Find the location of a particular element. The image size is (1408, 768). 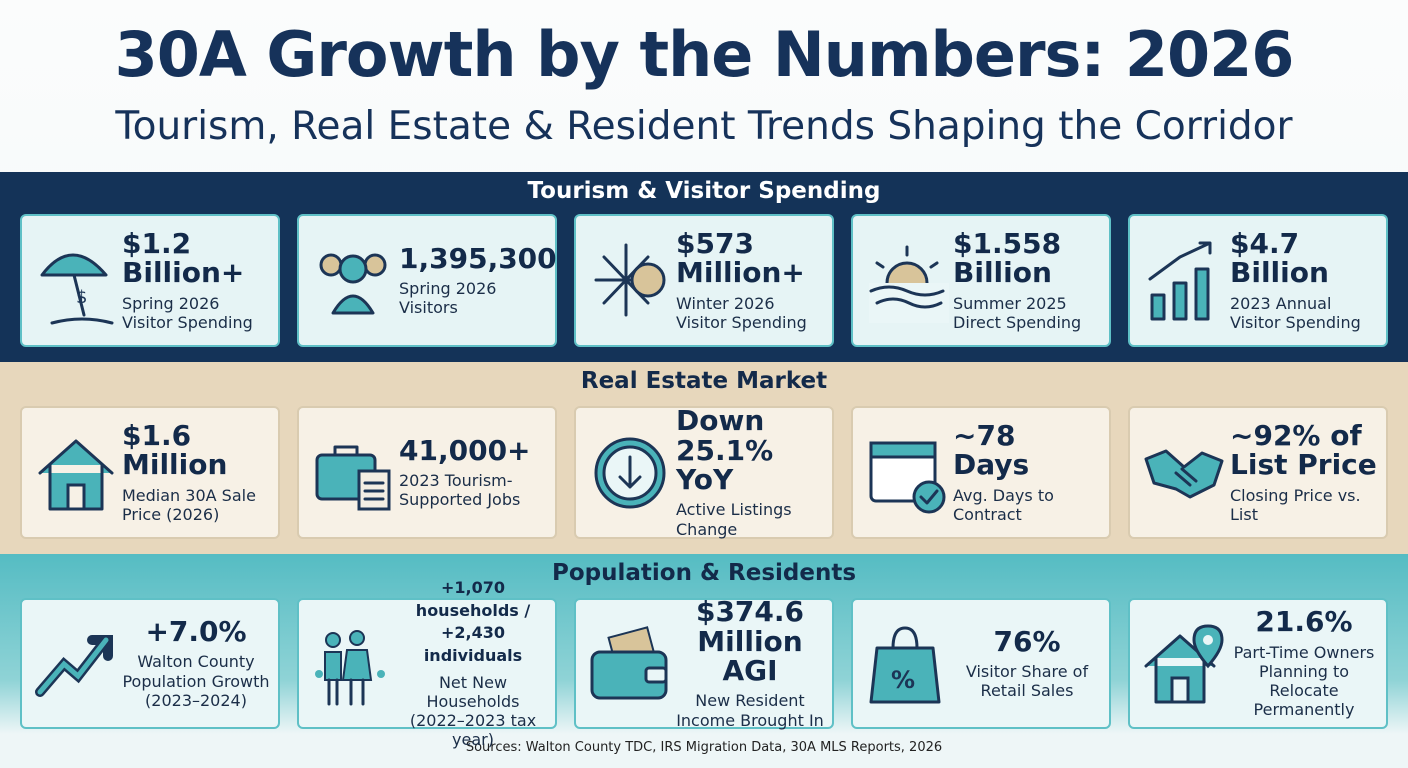

stat-value: $1.6 Million is located at coordinates (175, 450).